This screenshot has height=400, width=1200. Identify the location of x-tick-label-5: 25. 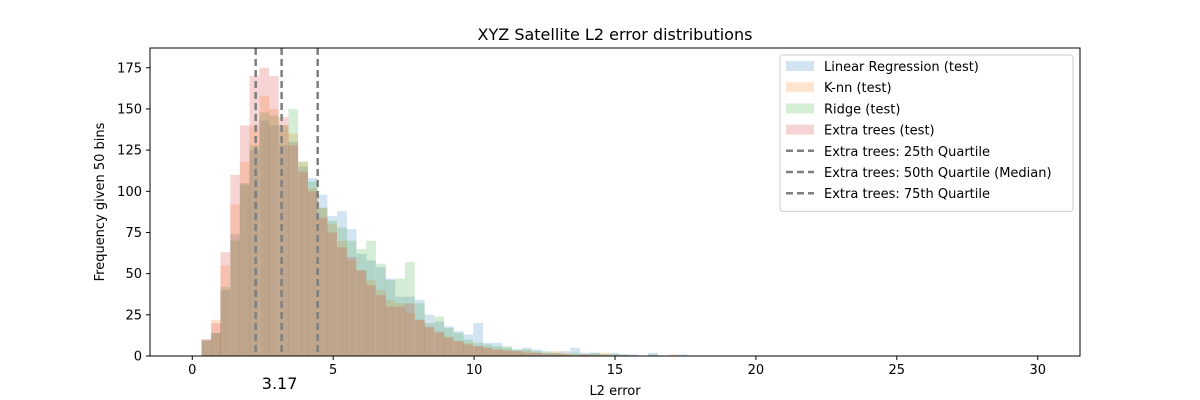
(897, 370).